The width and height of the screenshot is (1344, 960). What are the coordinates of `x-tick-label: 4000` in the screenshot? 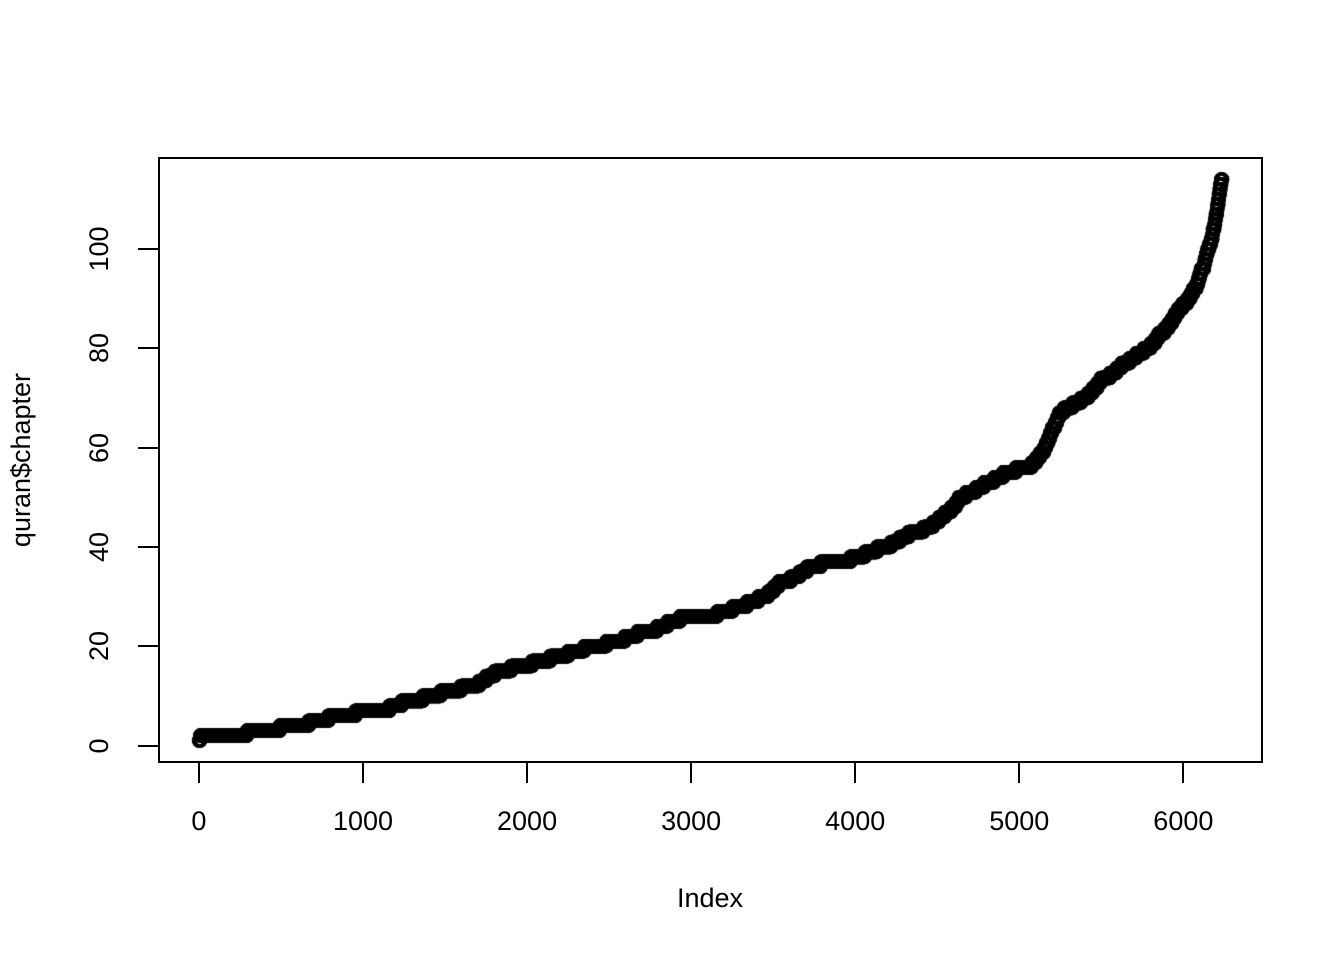 It's located at (855, 821).